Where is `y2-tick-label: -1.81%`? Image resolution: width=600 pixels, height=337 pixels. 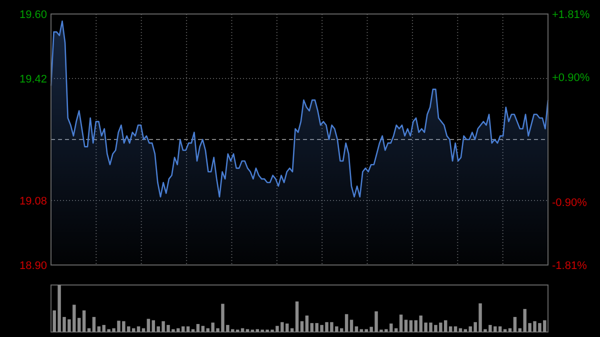 y2-tick-label: -1.81% is located at coordinates (570, 266).